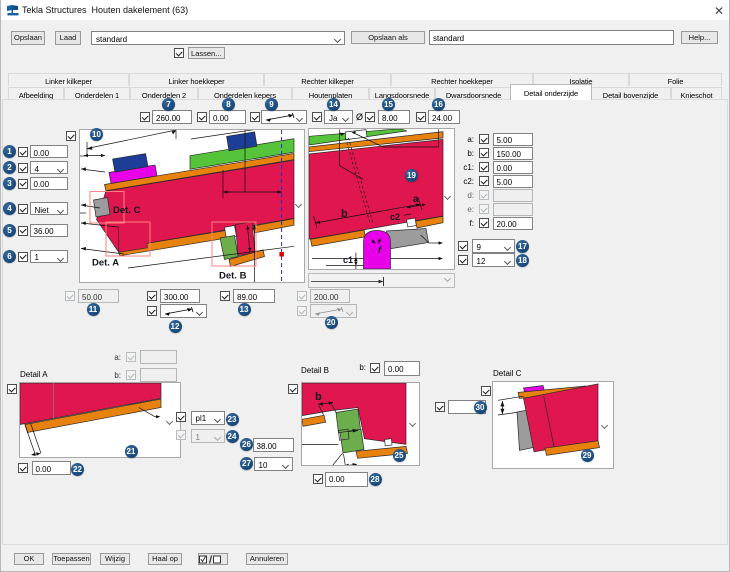  Describe the element at coordinates (380, 250) in the screenshot. I see `svg-text: f` at that location.